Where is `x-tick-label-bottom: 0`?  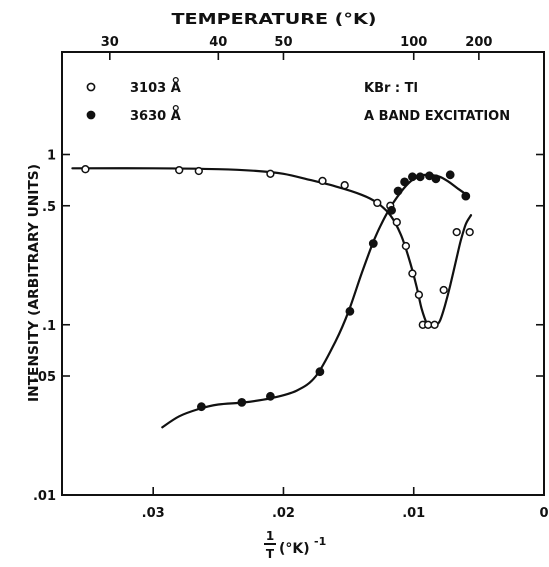
x-tick-label-bottom: 0 is located at coordinates (543, 513).